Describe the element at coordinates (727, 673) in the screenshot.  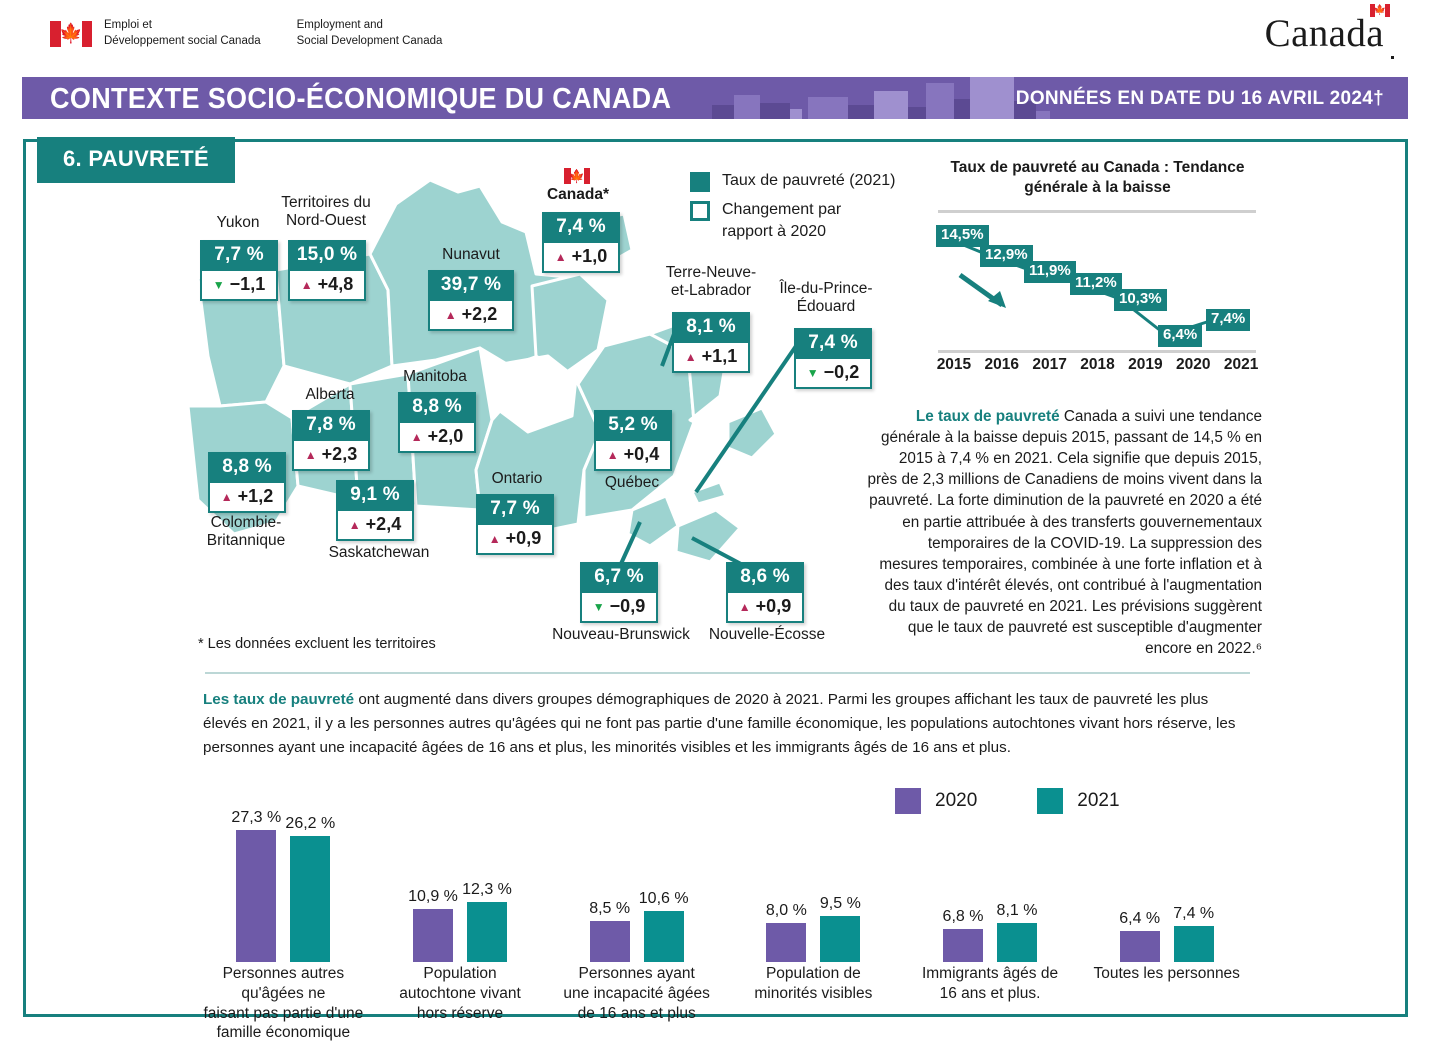
I see `section-divider` at that location.